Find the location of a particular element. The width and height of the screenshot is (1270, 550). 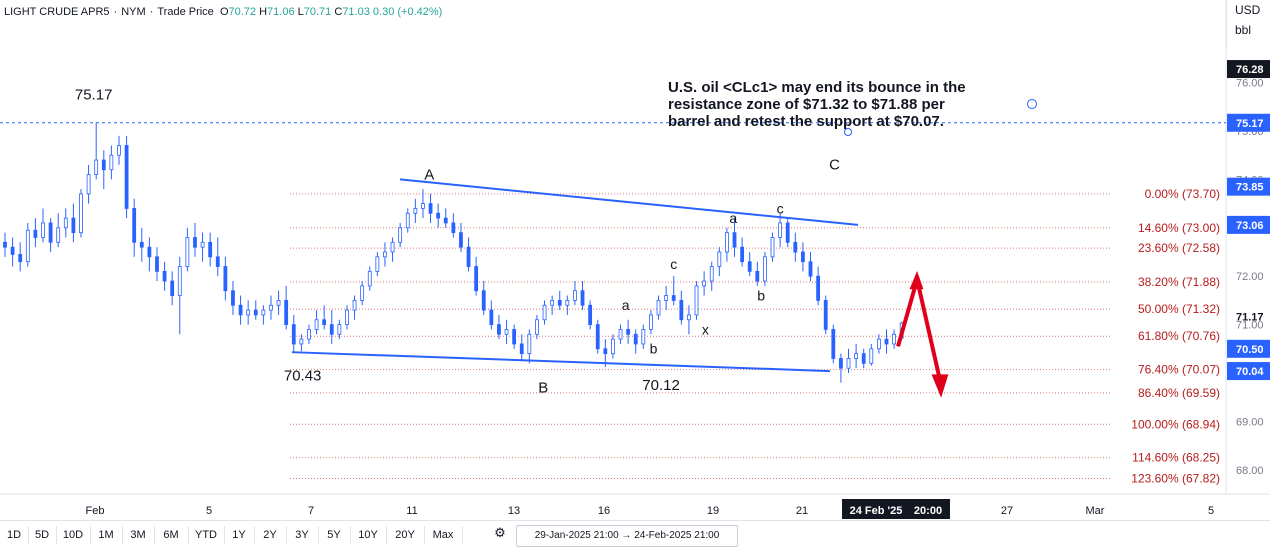

range-button-1y: 1Y is located at coordinates (239, 535).